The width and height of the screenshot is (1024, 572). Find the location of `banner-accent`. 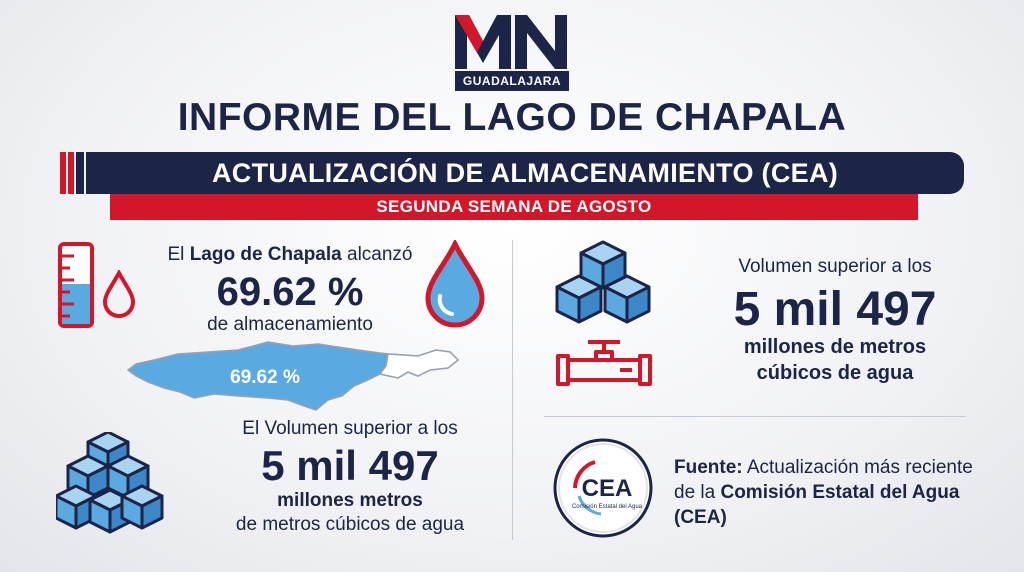

banner-accent is located at coordinates (72, 173).